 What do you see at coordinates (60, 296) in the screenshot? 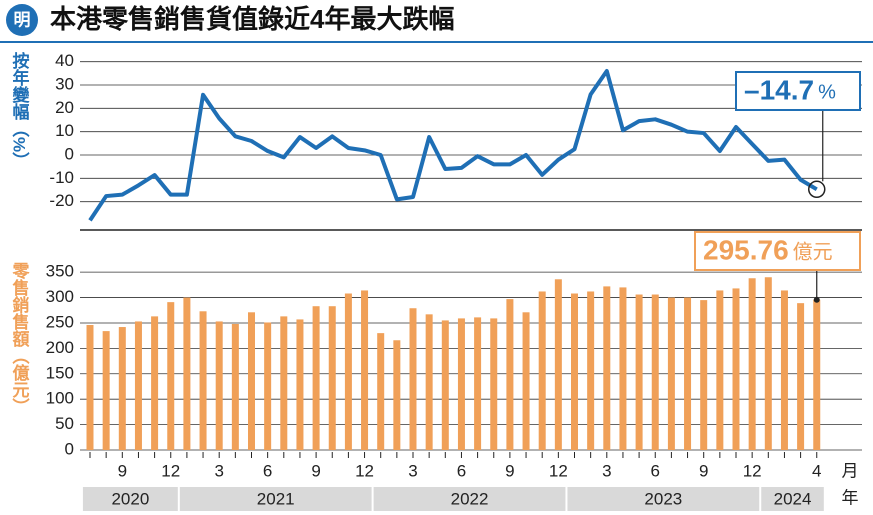
I see `y-tick-label: 300` at bounding box center [60, 296].